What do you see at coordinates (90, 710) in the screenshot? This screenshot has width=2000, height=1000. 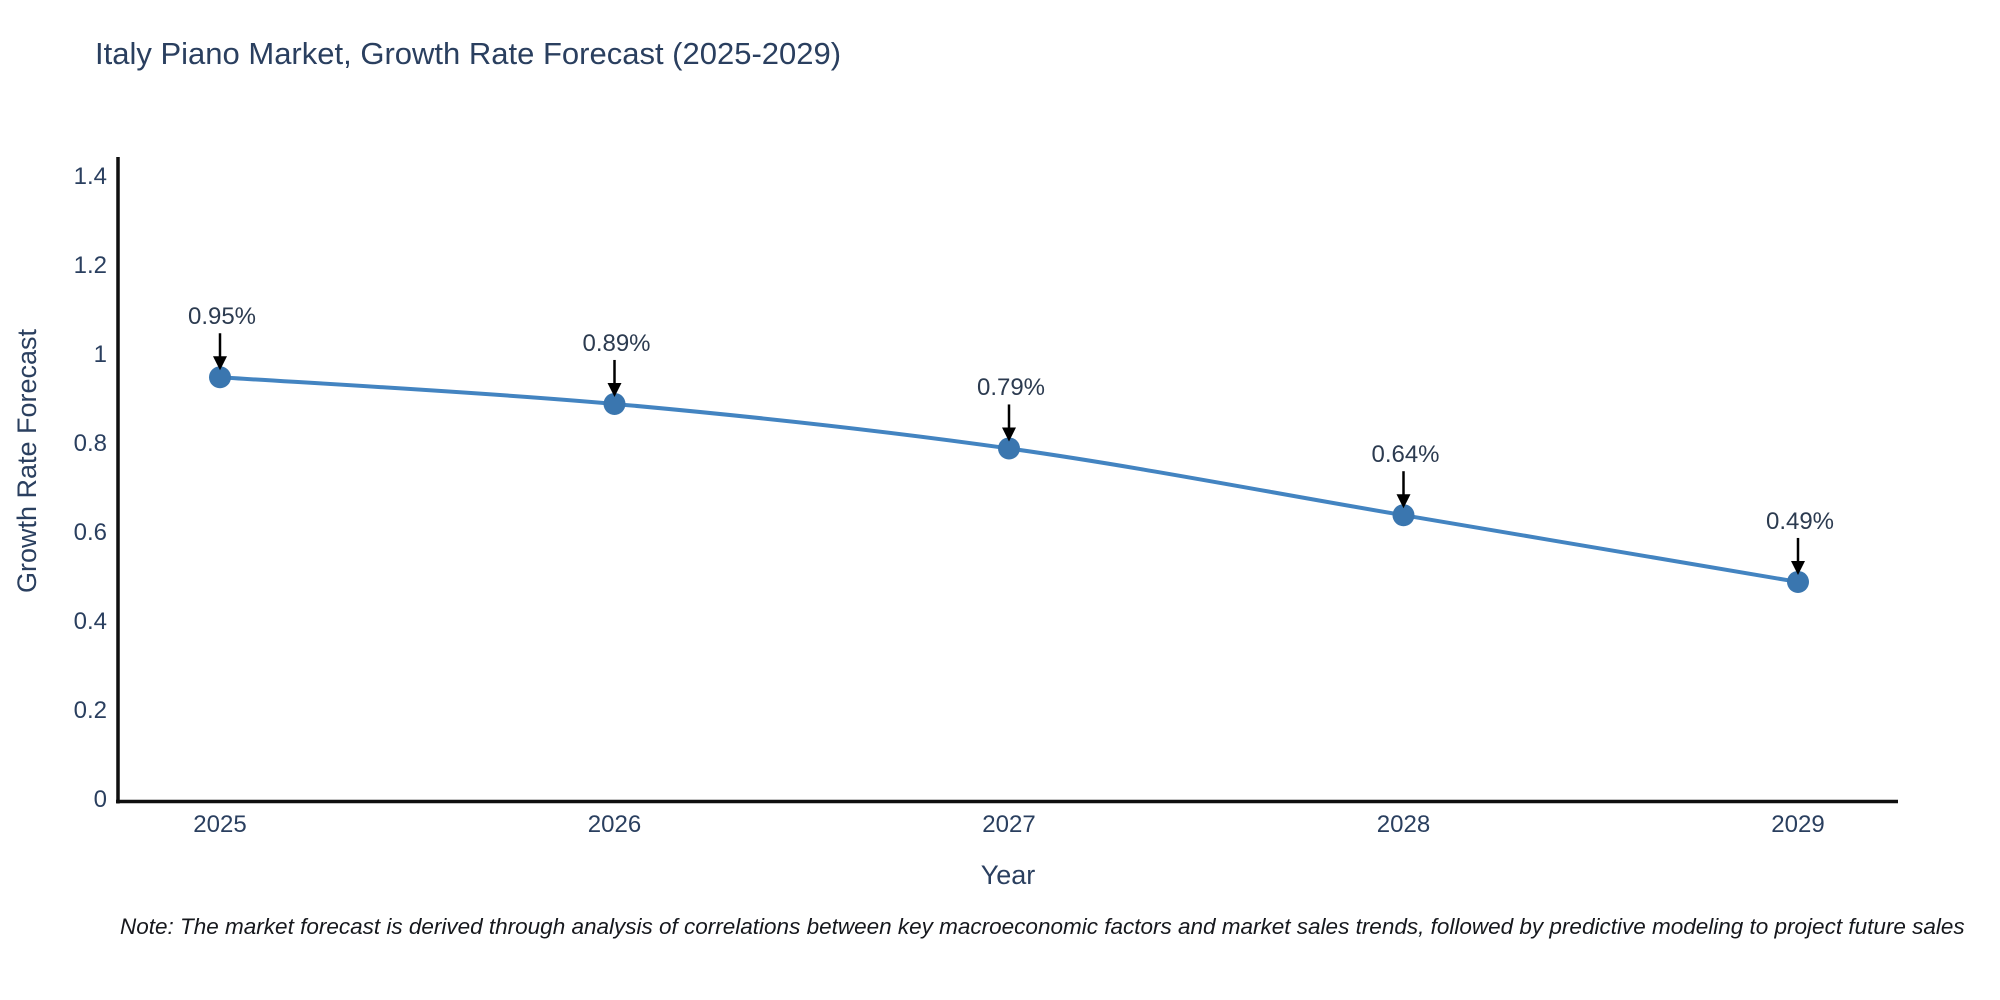 I see `y-tick-label: 0.2` at bounding box center [90, 710].